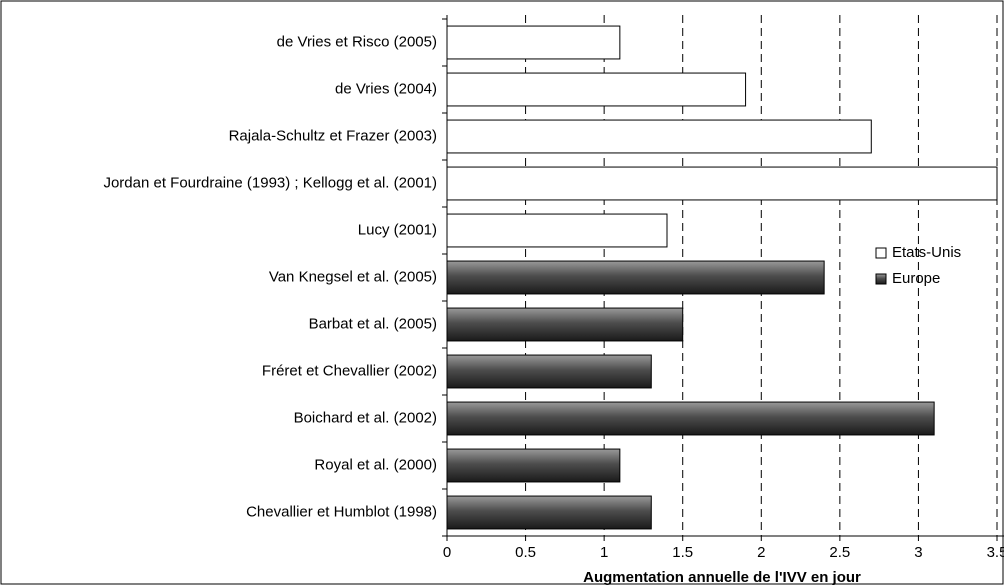 The image size is (1004, 585). I want to click on x-tick-label: 1, so click(604, 552).